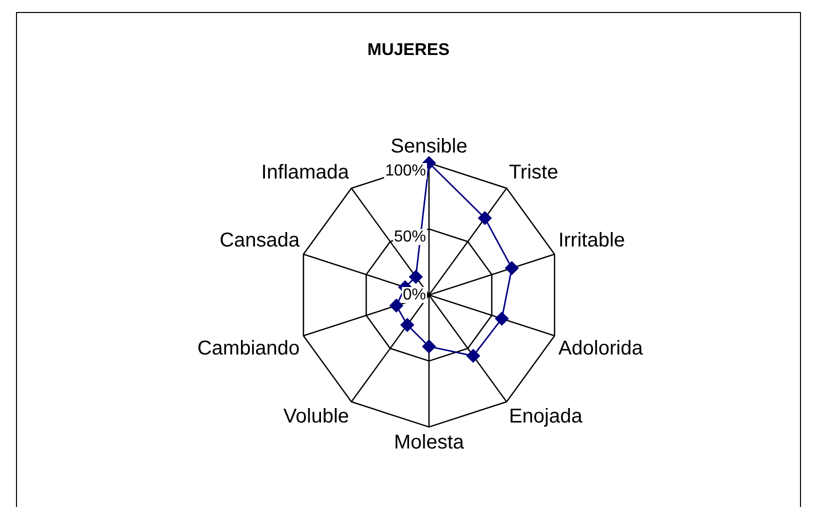 This screenshot has width=820, height=508. I want to click on spoke-label: Triste, so click(533, 172).